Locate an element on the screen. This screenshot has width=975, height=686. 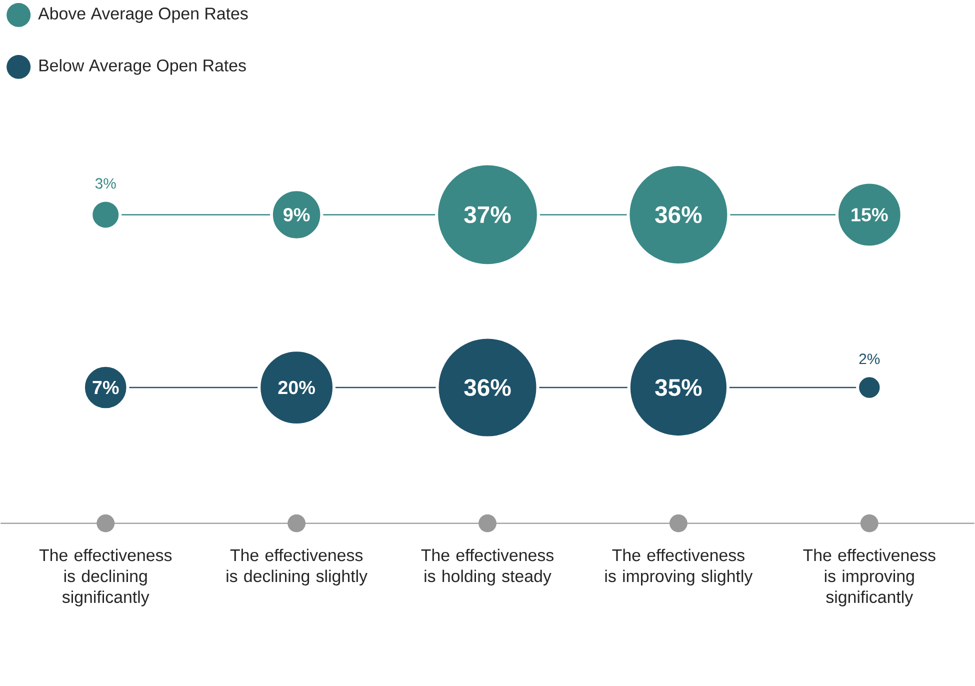
data-label: 7% is located at coordinates (105, 387).